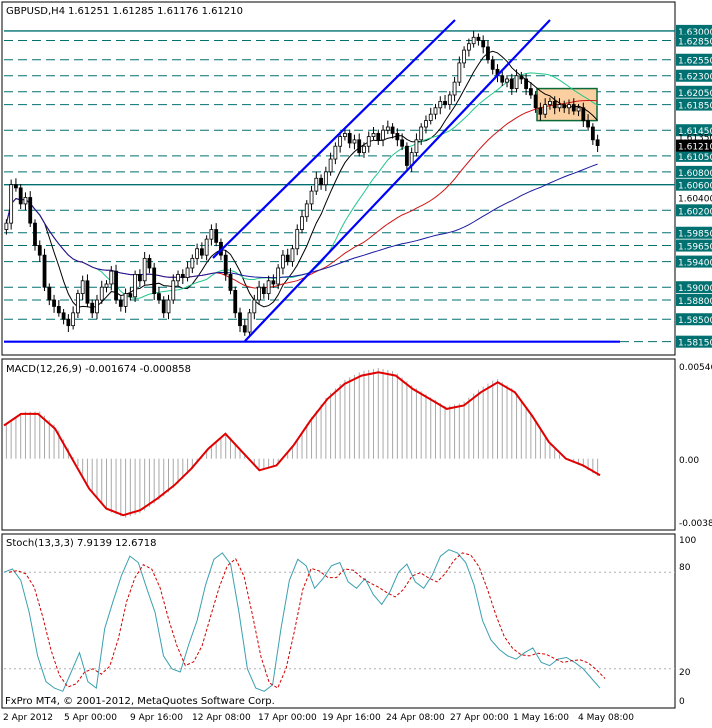 This screenshot has width=712, height=728. I want to click on level-label: 1.58150, so click(695, 344).